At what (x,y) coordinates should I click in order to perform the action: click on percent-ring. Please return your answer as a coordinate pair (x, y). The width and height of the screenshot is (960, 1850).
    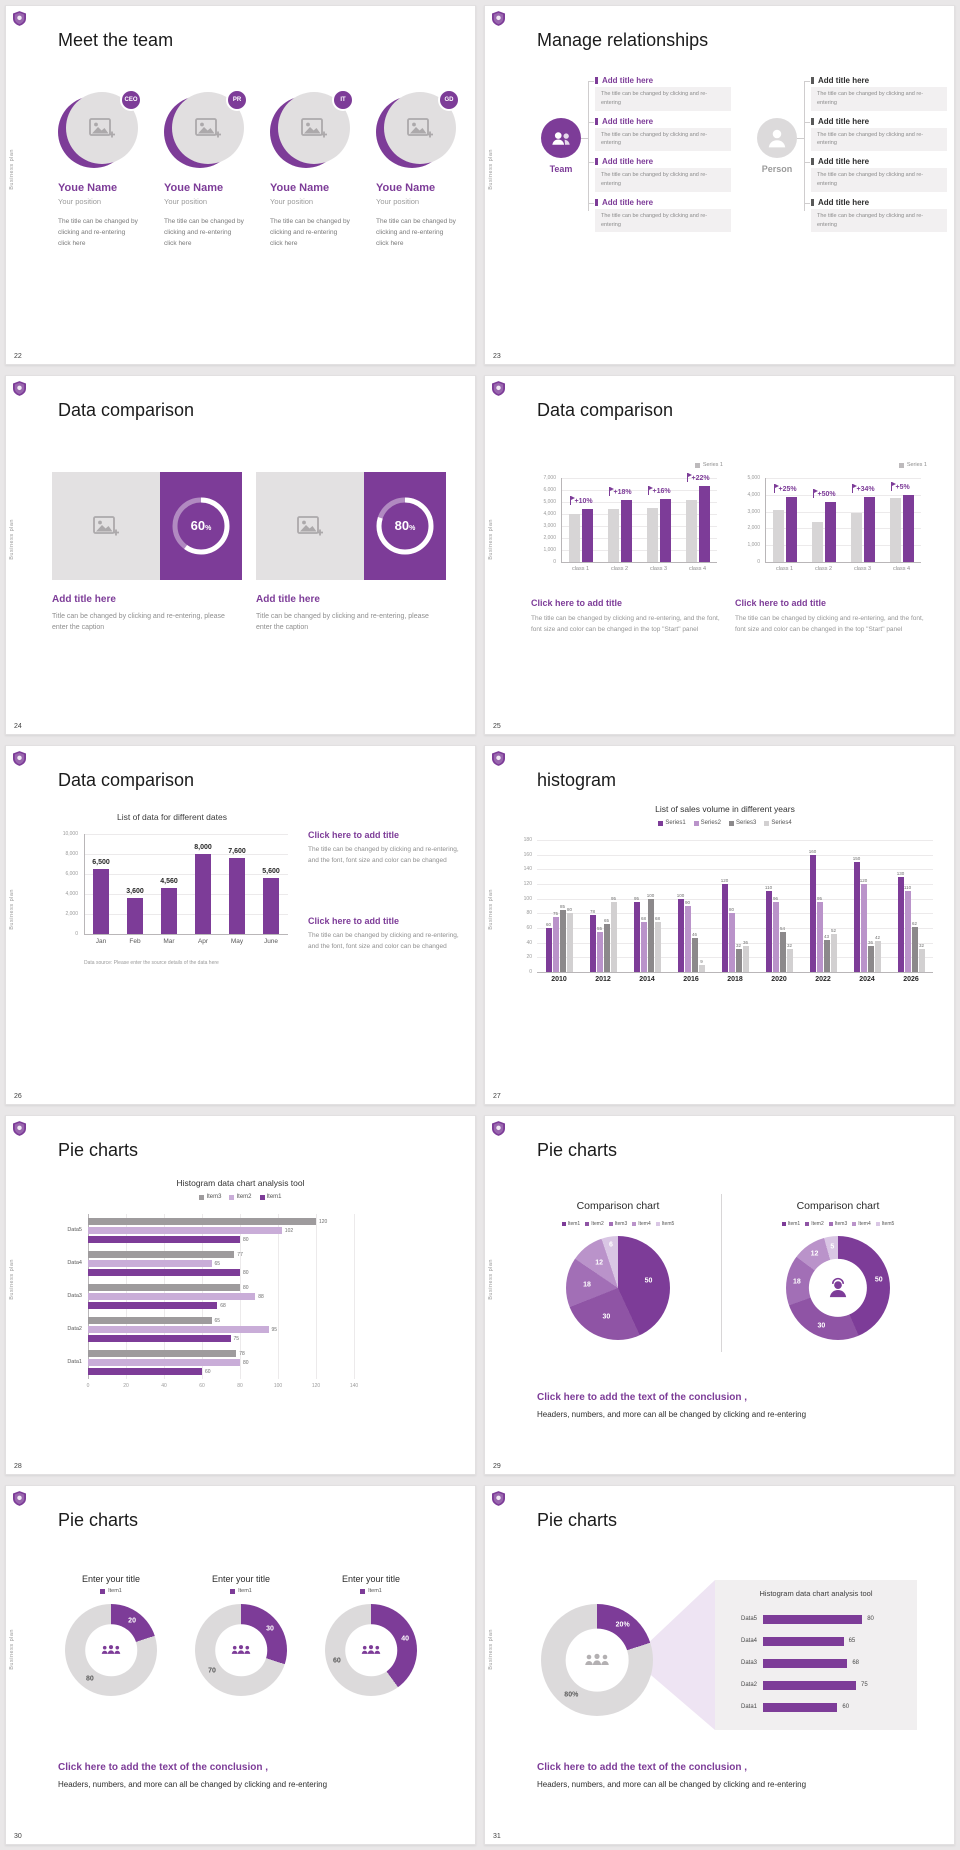
    Looking at the image, I should click on (405, 526).